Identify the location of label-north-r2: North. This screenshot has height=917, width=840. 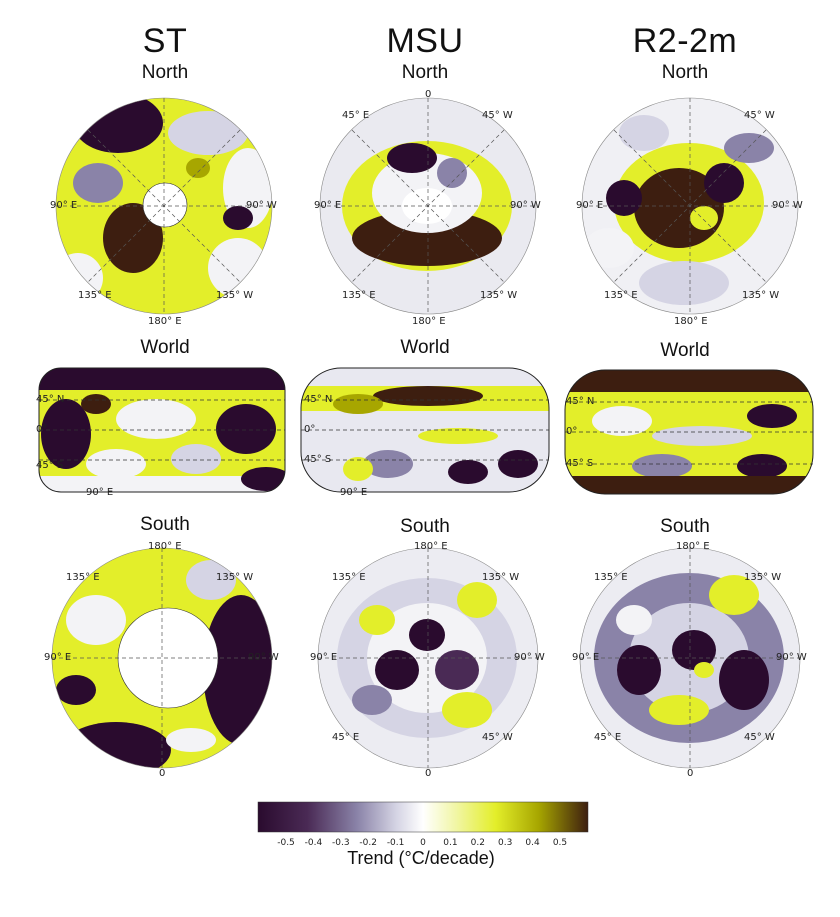
(685, 72).